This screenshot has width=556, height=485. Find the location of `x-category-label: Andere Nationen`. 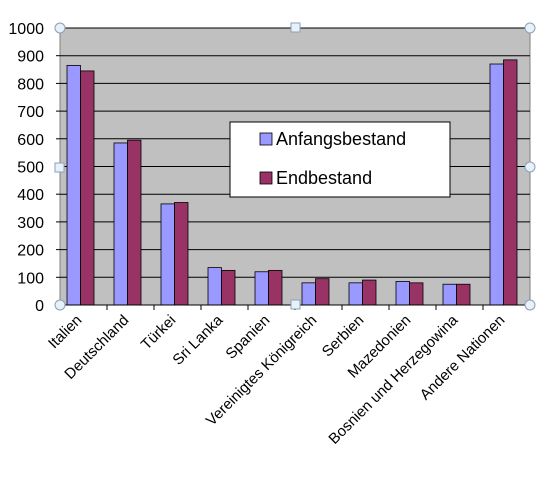

x-category-label: Andere Nationen is located at coordinates (463, 358).